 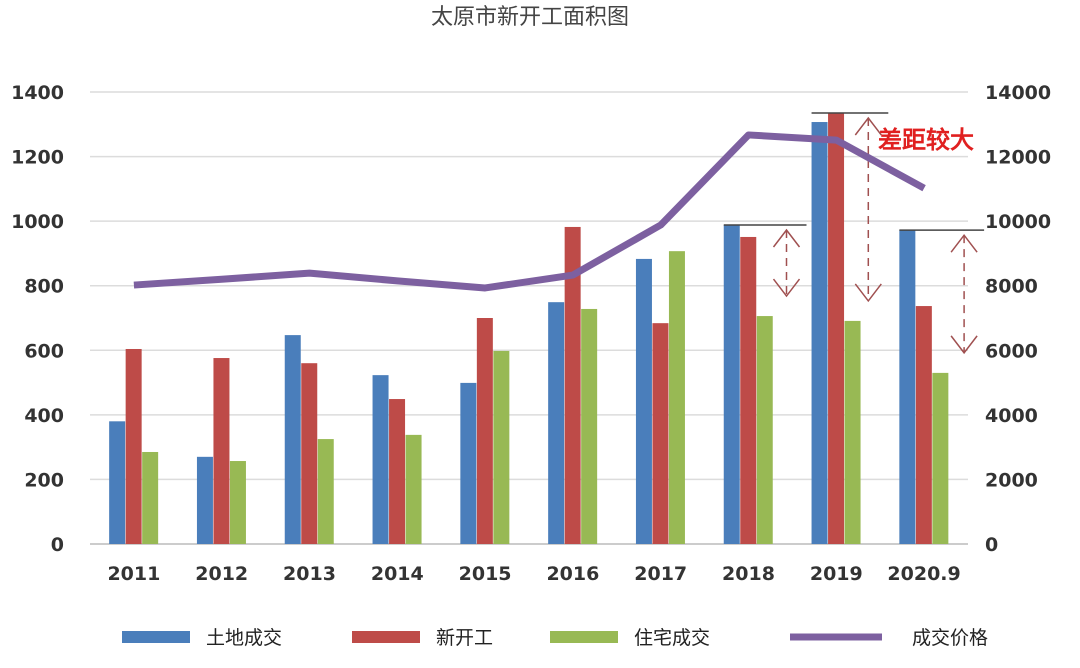 What do you see at coordinates (1011, 287) in the screenshot?
I see `y2-tick-label: 8000` at bounding box center [1011, 287].